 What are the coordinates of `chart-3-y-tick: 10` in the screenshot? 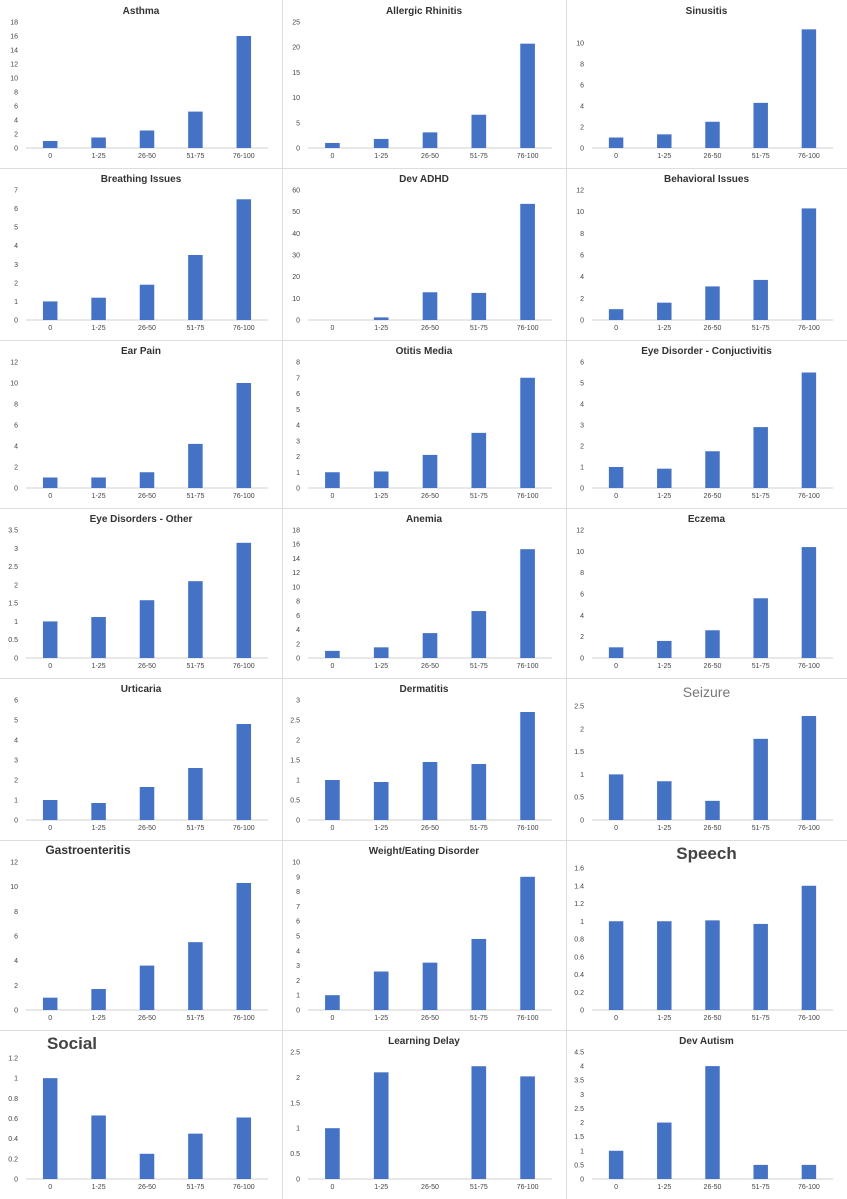 It's located at (580, 44).